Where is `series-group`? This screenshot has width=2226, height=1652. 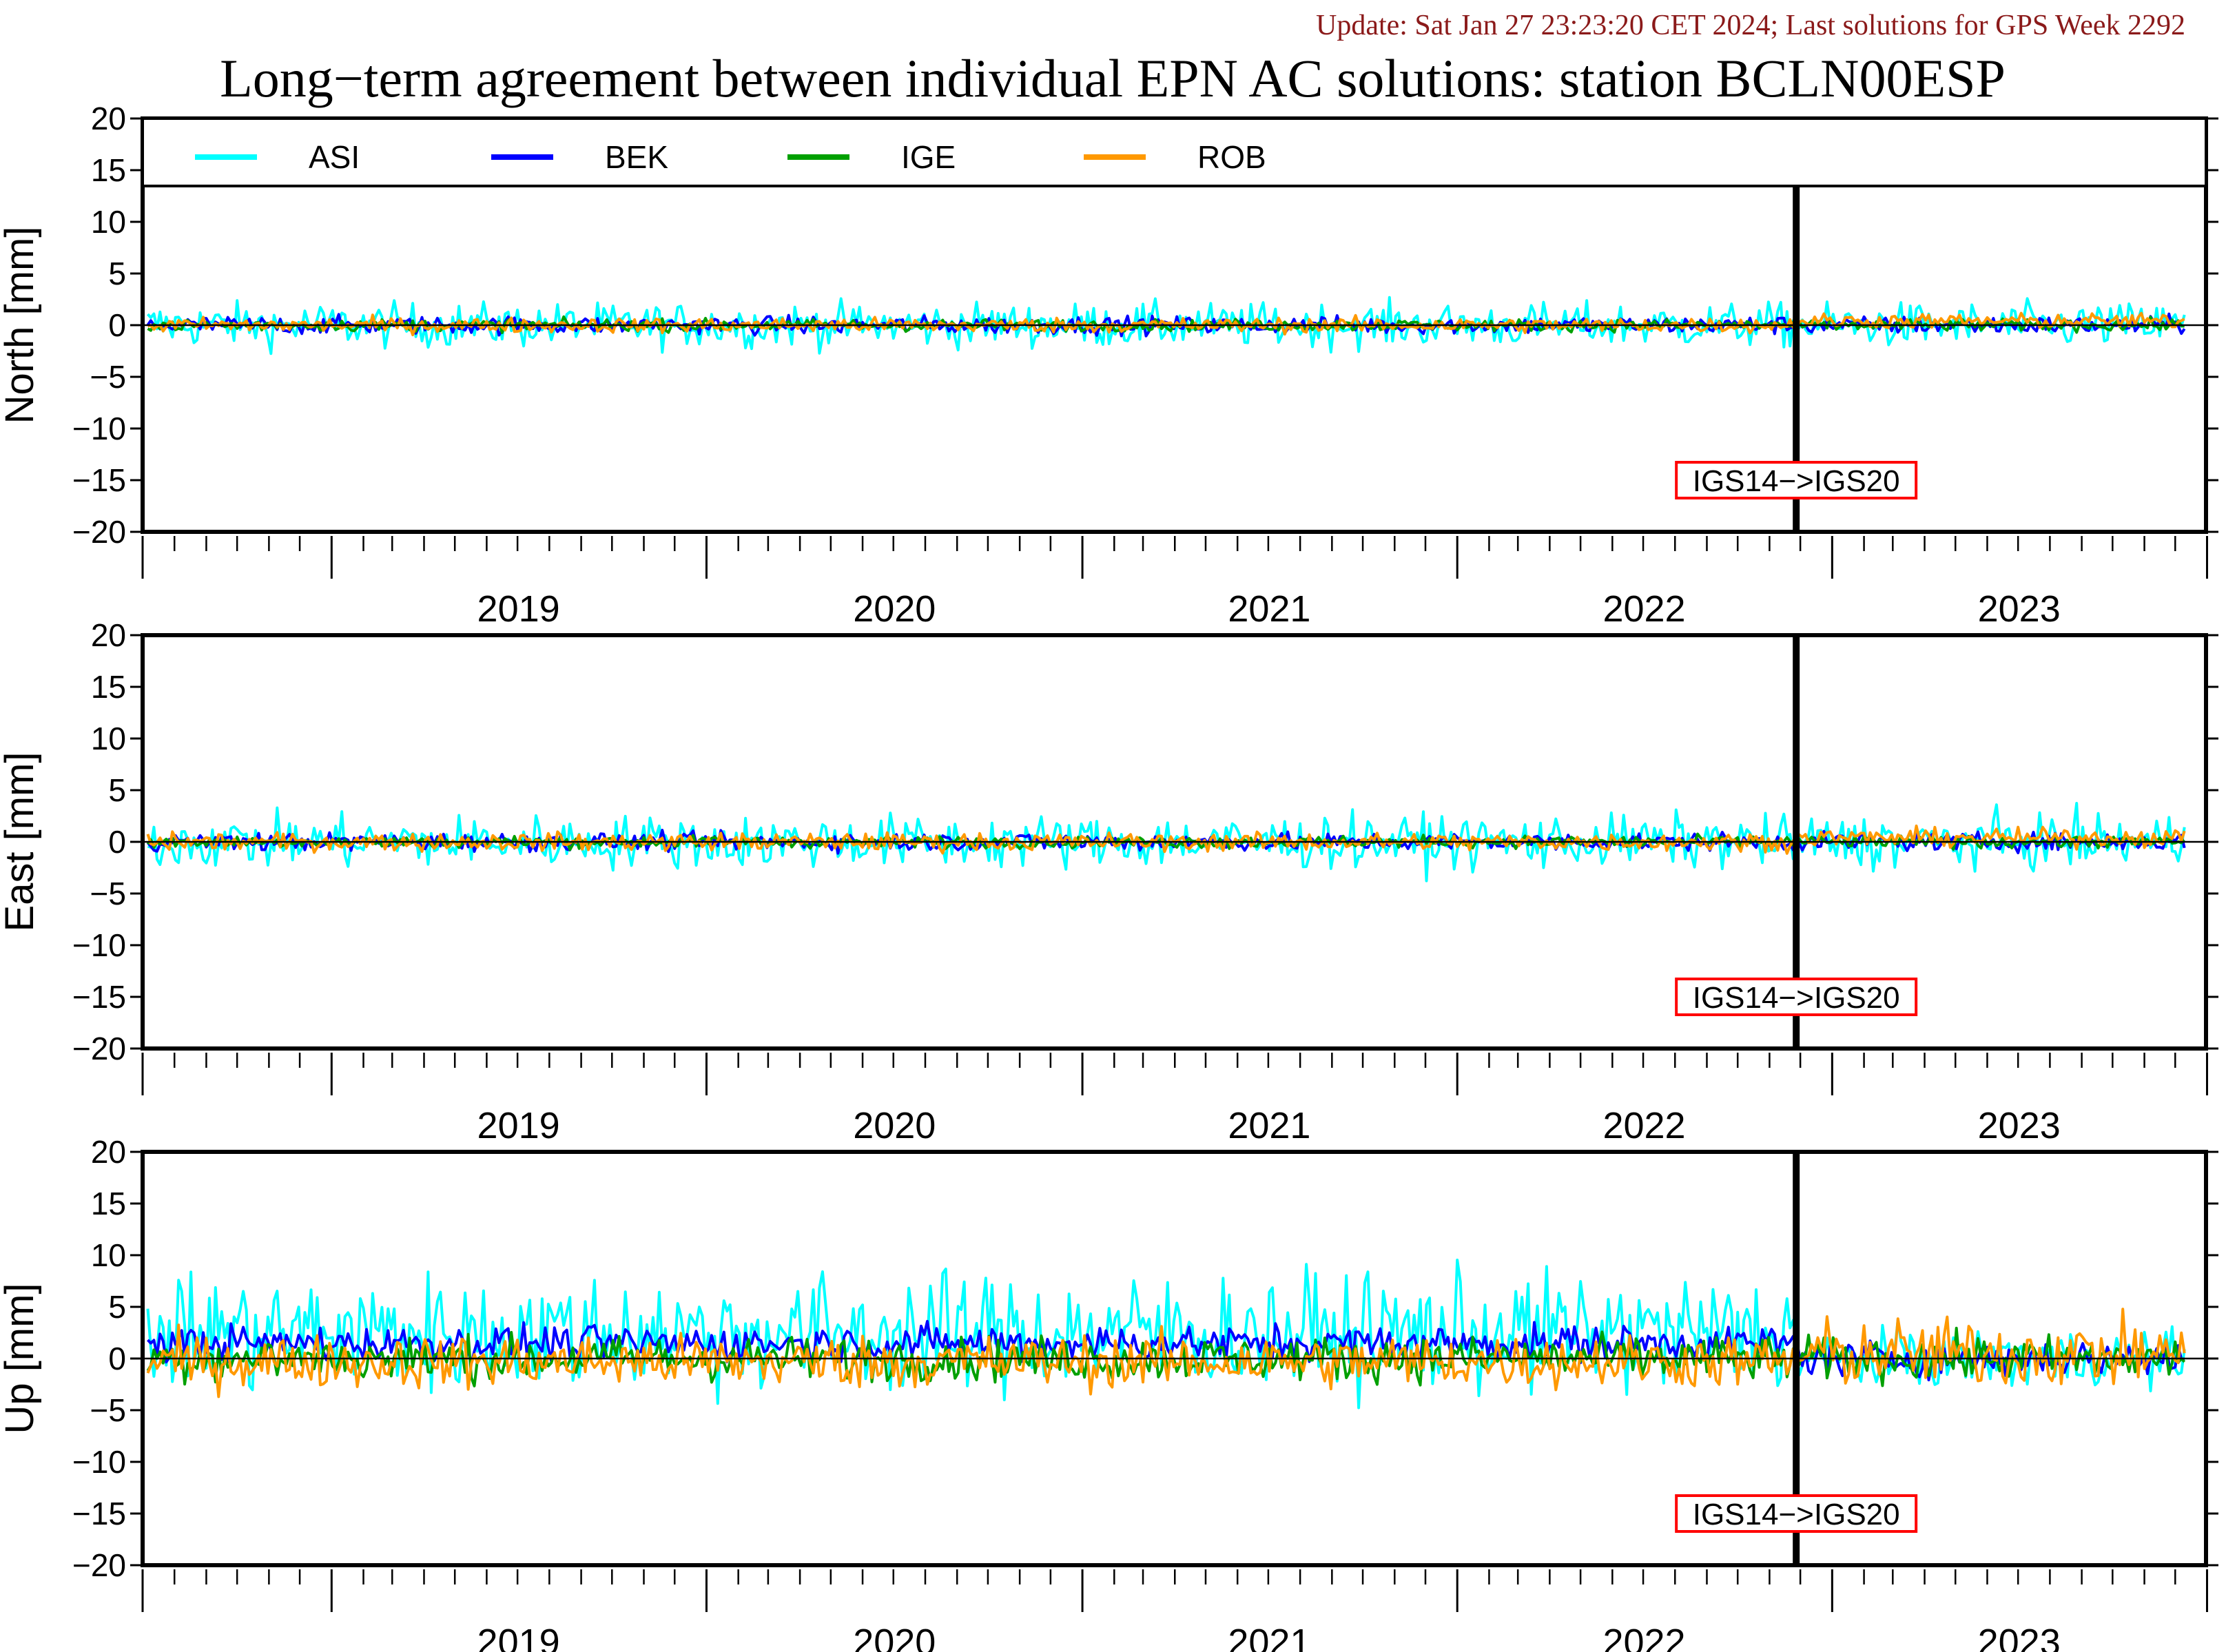
series-group is located at coordinates (1166, 1334).